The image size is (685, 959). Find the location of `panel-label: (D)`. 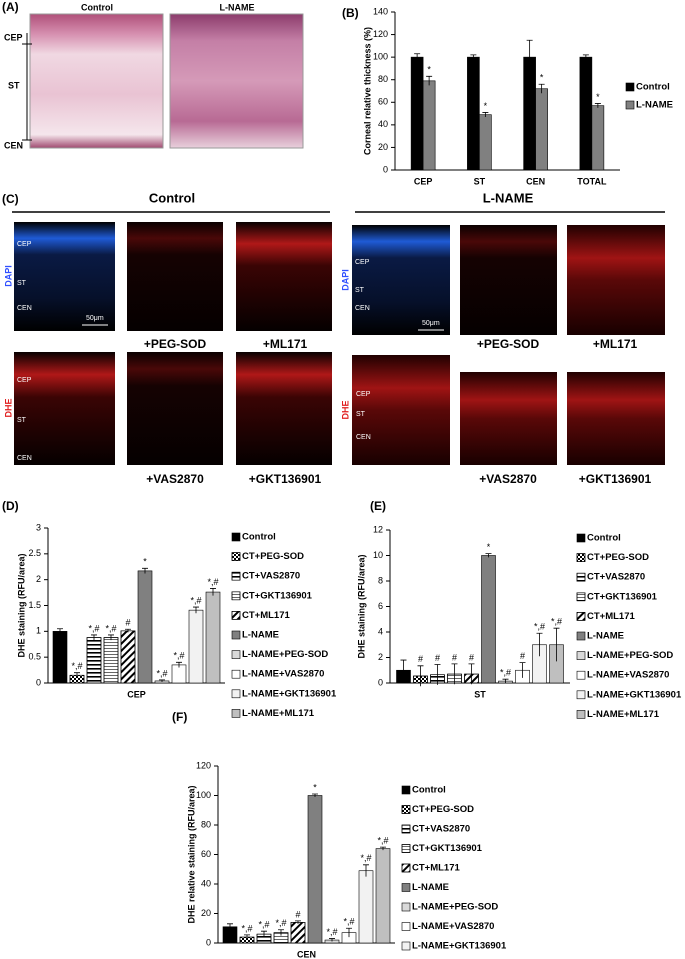

panel-label: (D) is located at coordinates (10, 506).